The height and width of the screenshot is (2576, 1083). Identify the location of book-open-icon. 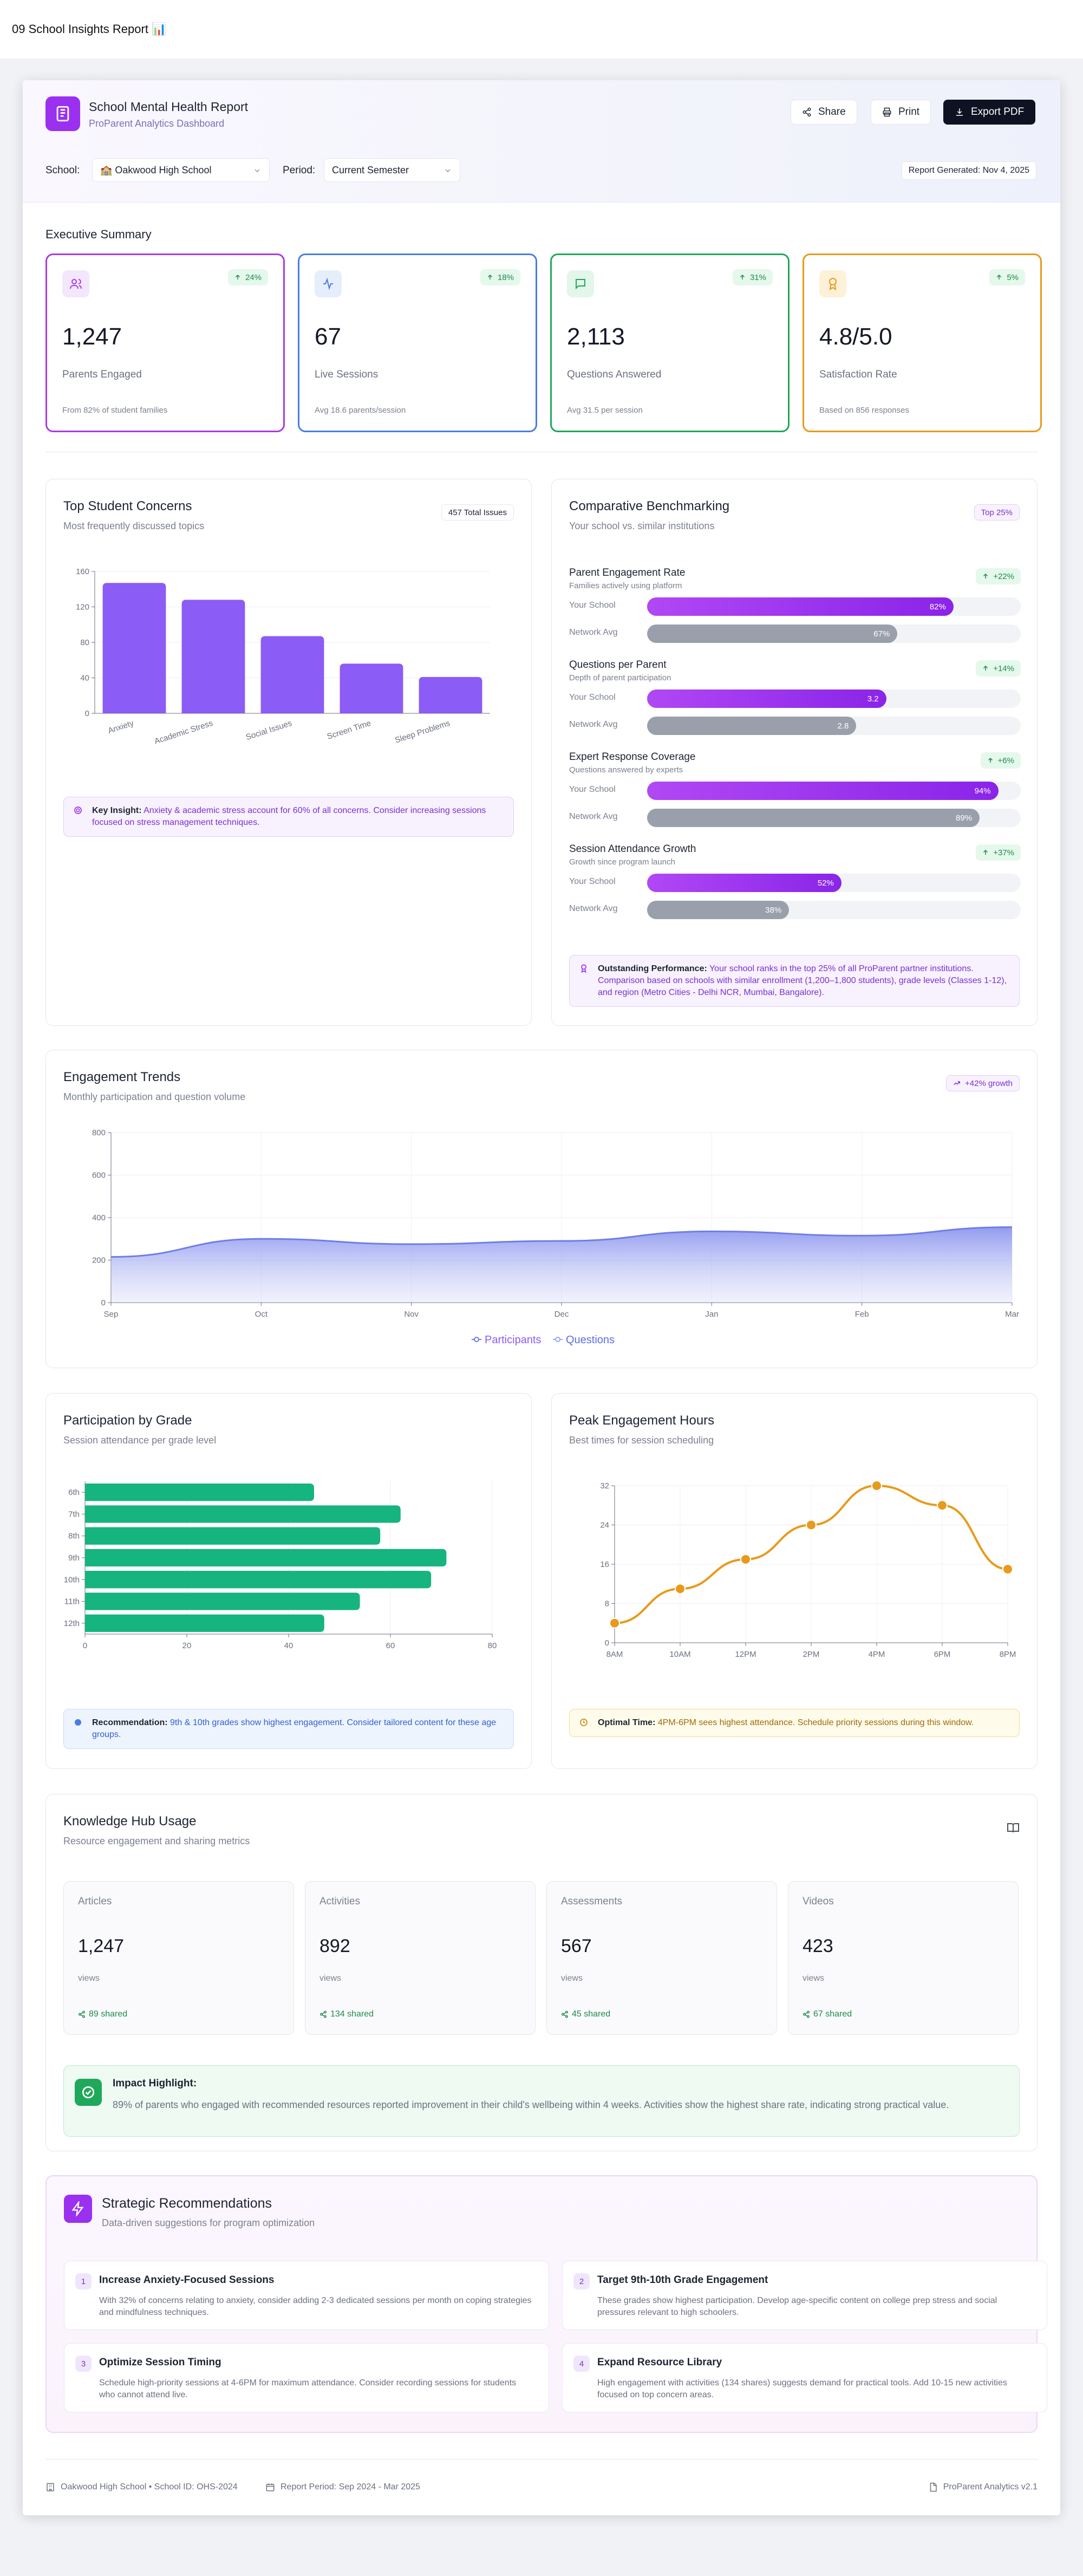
(1013, 1828).